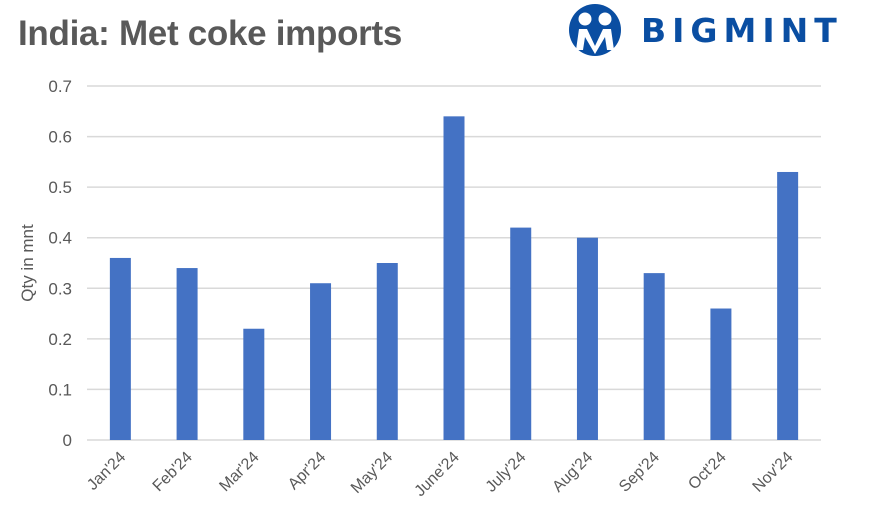  Describe the element at coordinates (572, 472) in the screenshot. I see `x-tick-label: Aug'24` at that location.